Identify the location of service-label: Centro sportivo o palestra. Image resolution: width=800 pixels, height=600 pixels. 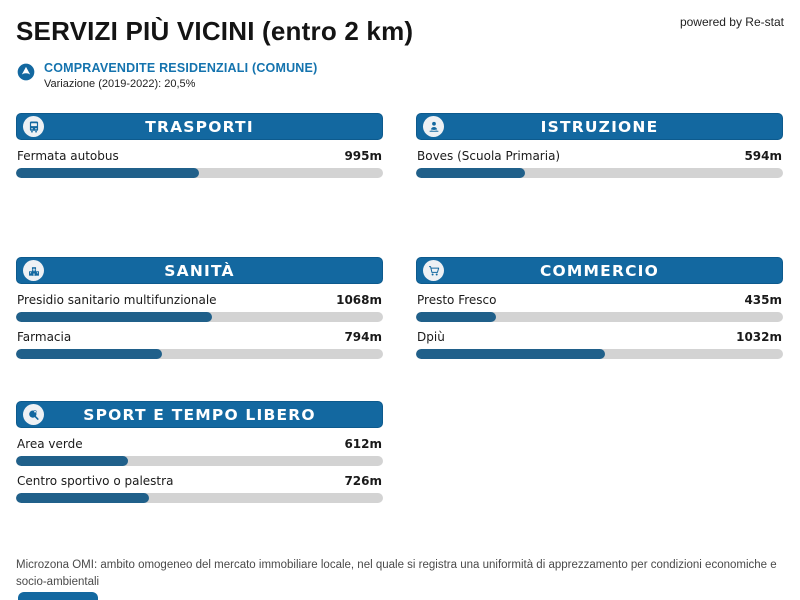
(95, 481).